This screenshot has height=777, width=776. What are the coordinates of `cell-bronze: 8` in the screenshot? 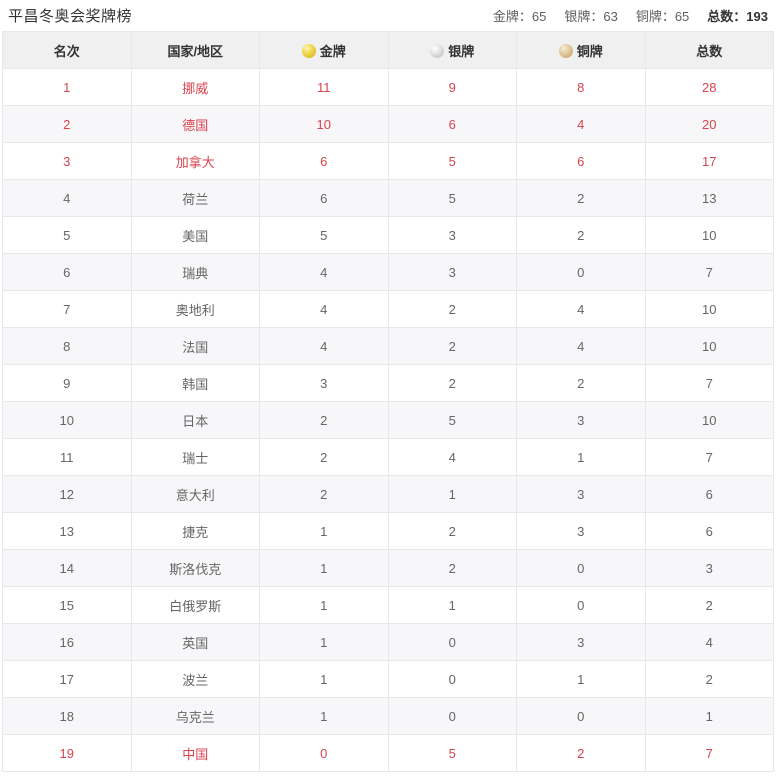 It's located at (581, 87).